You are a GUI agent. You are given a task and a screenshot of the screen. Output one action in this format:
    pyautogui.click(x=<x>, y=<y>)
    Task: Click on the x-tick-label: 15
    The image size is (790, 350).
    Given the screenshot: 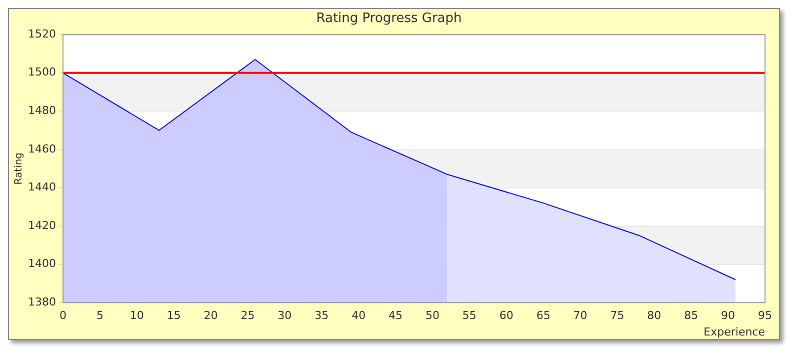 What is the action you would take?
    pyautogui.click(x=173, y=315)
    